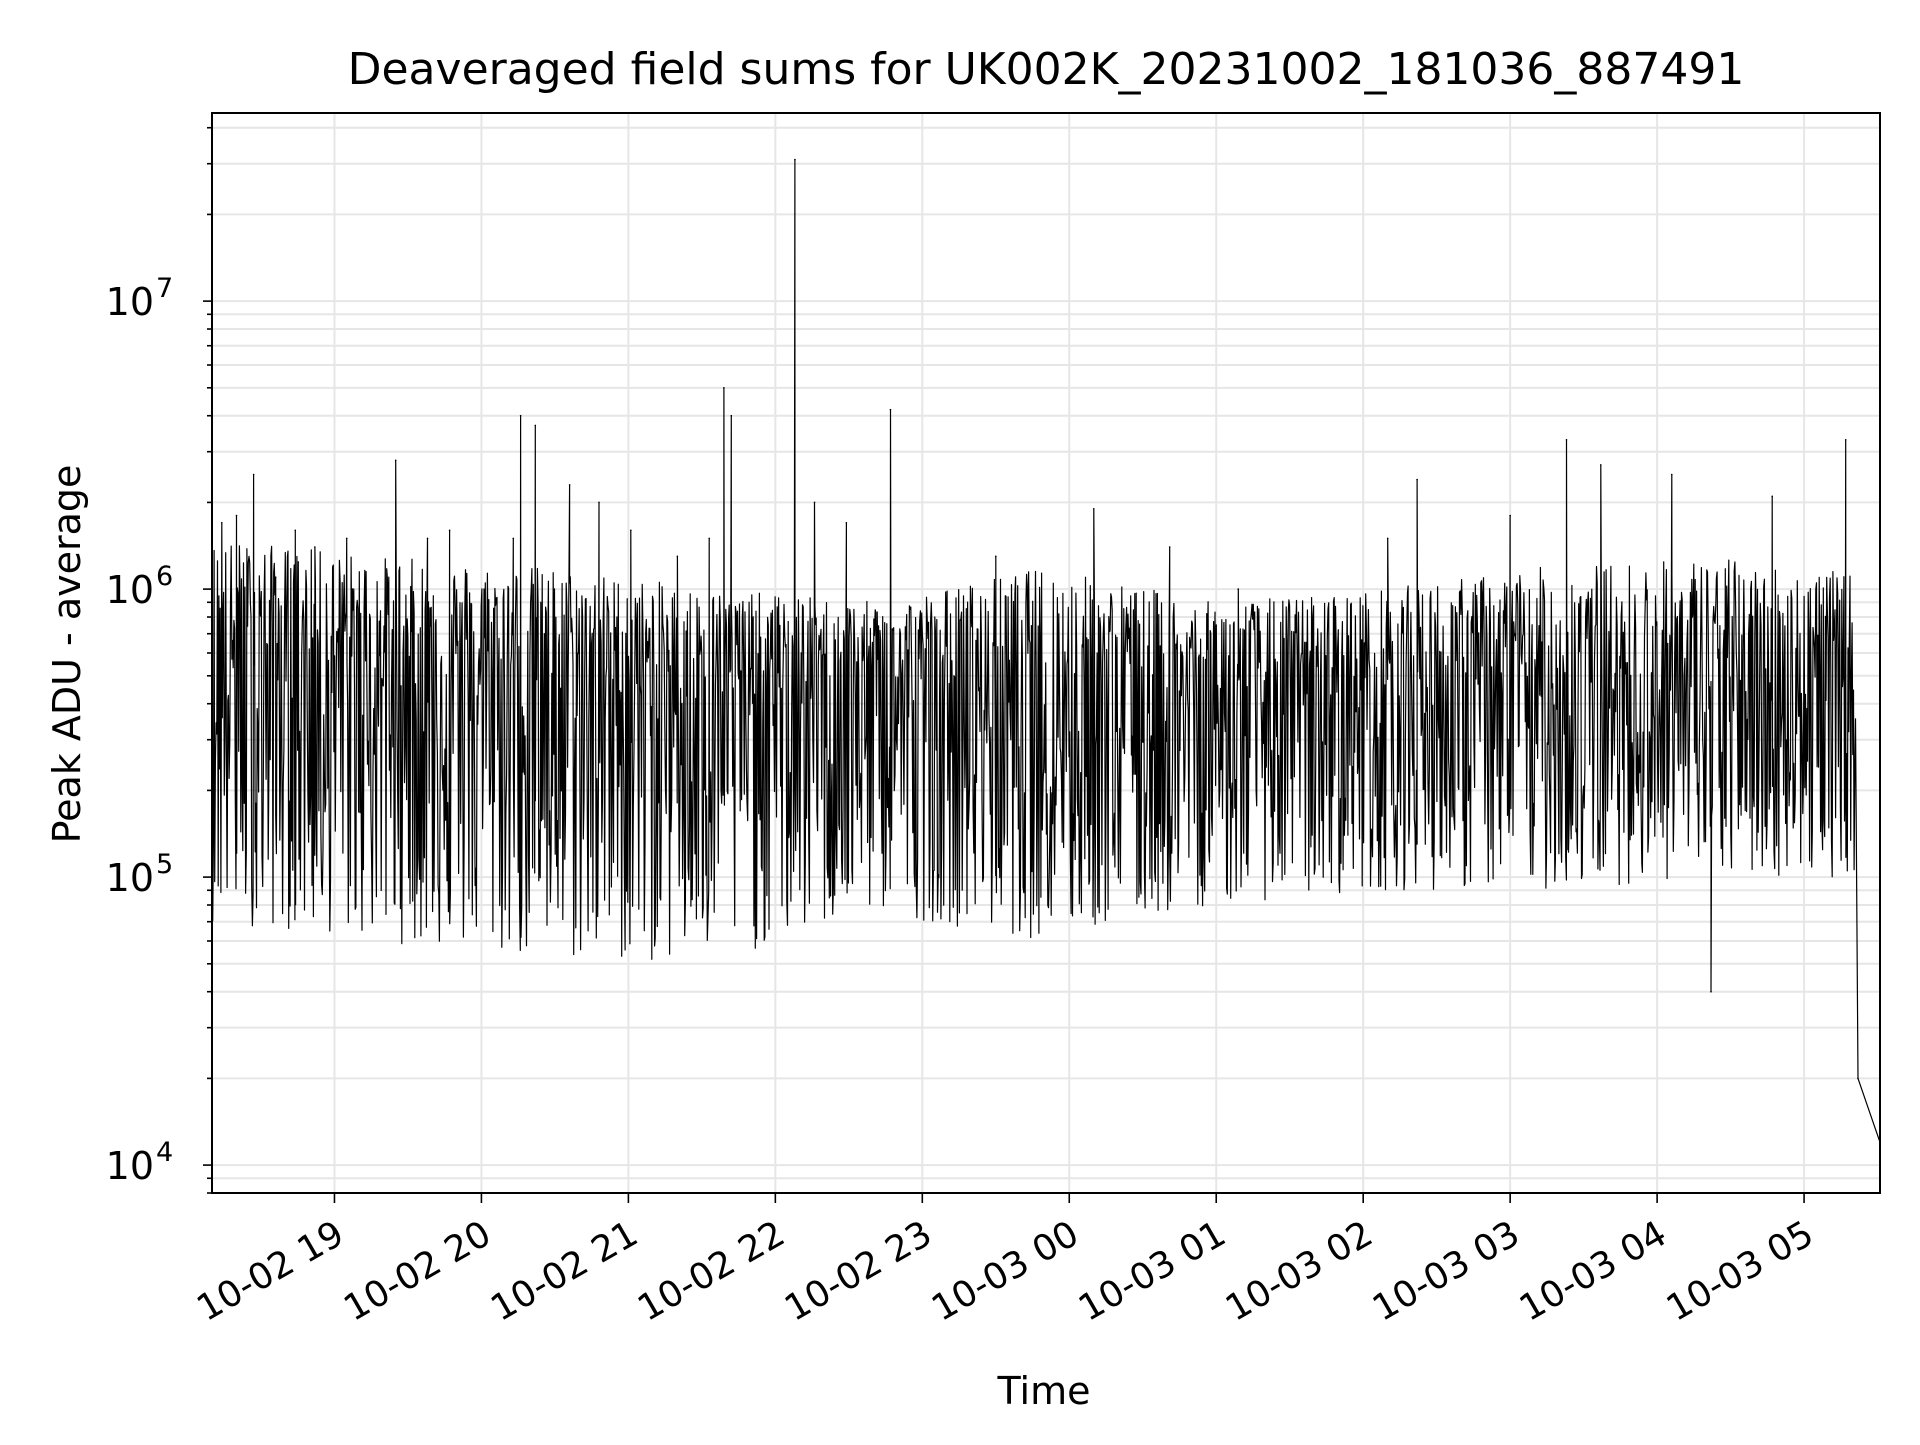 This screenshot has height=1445, width=1920. Describe the element at coordinates (164, 288) in the screenshot. I see `y-tick-label-exponent: 7` at that location.